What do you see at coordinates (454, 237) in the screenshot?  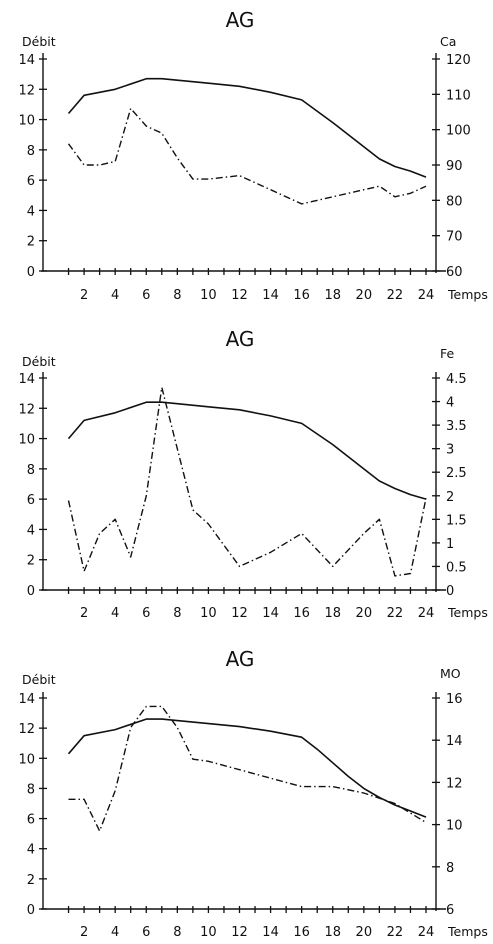 I see `y2-tick-label: 70` at bounding box center [454, 237].